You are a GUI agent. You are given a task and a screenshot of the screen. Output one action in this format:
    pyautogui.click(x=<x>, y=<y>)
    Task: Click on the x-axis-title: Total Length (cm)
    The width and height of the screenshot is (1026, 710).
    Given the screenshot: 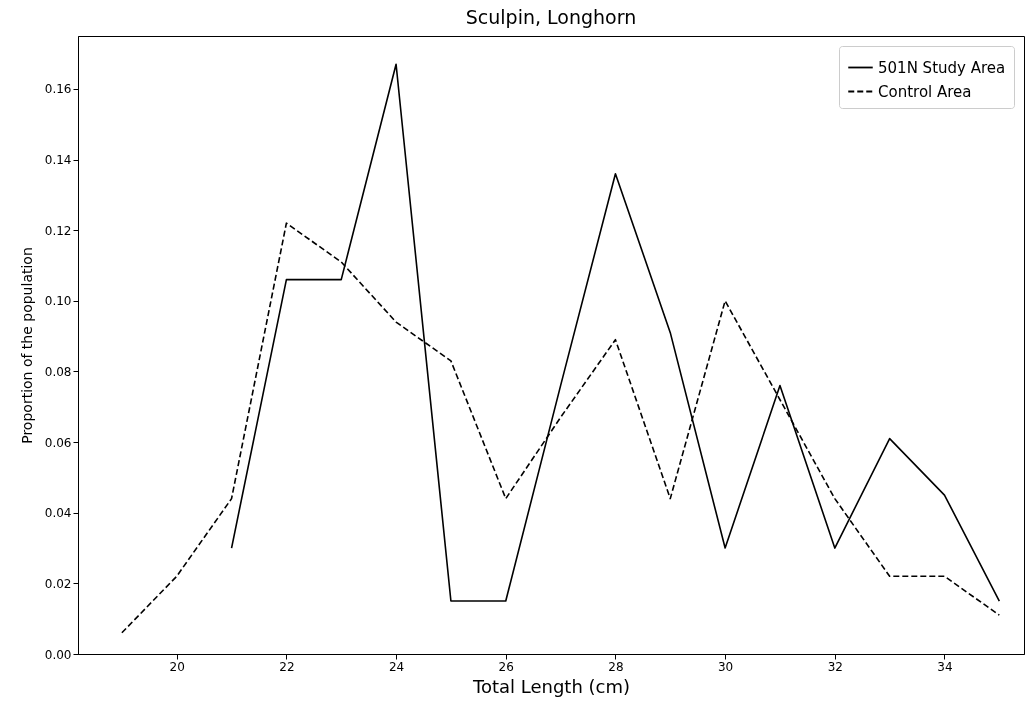 What is the action you would take?
    pyautogui.click(x=551, y=686)
    